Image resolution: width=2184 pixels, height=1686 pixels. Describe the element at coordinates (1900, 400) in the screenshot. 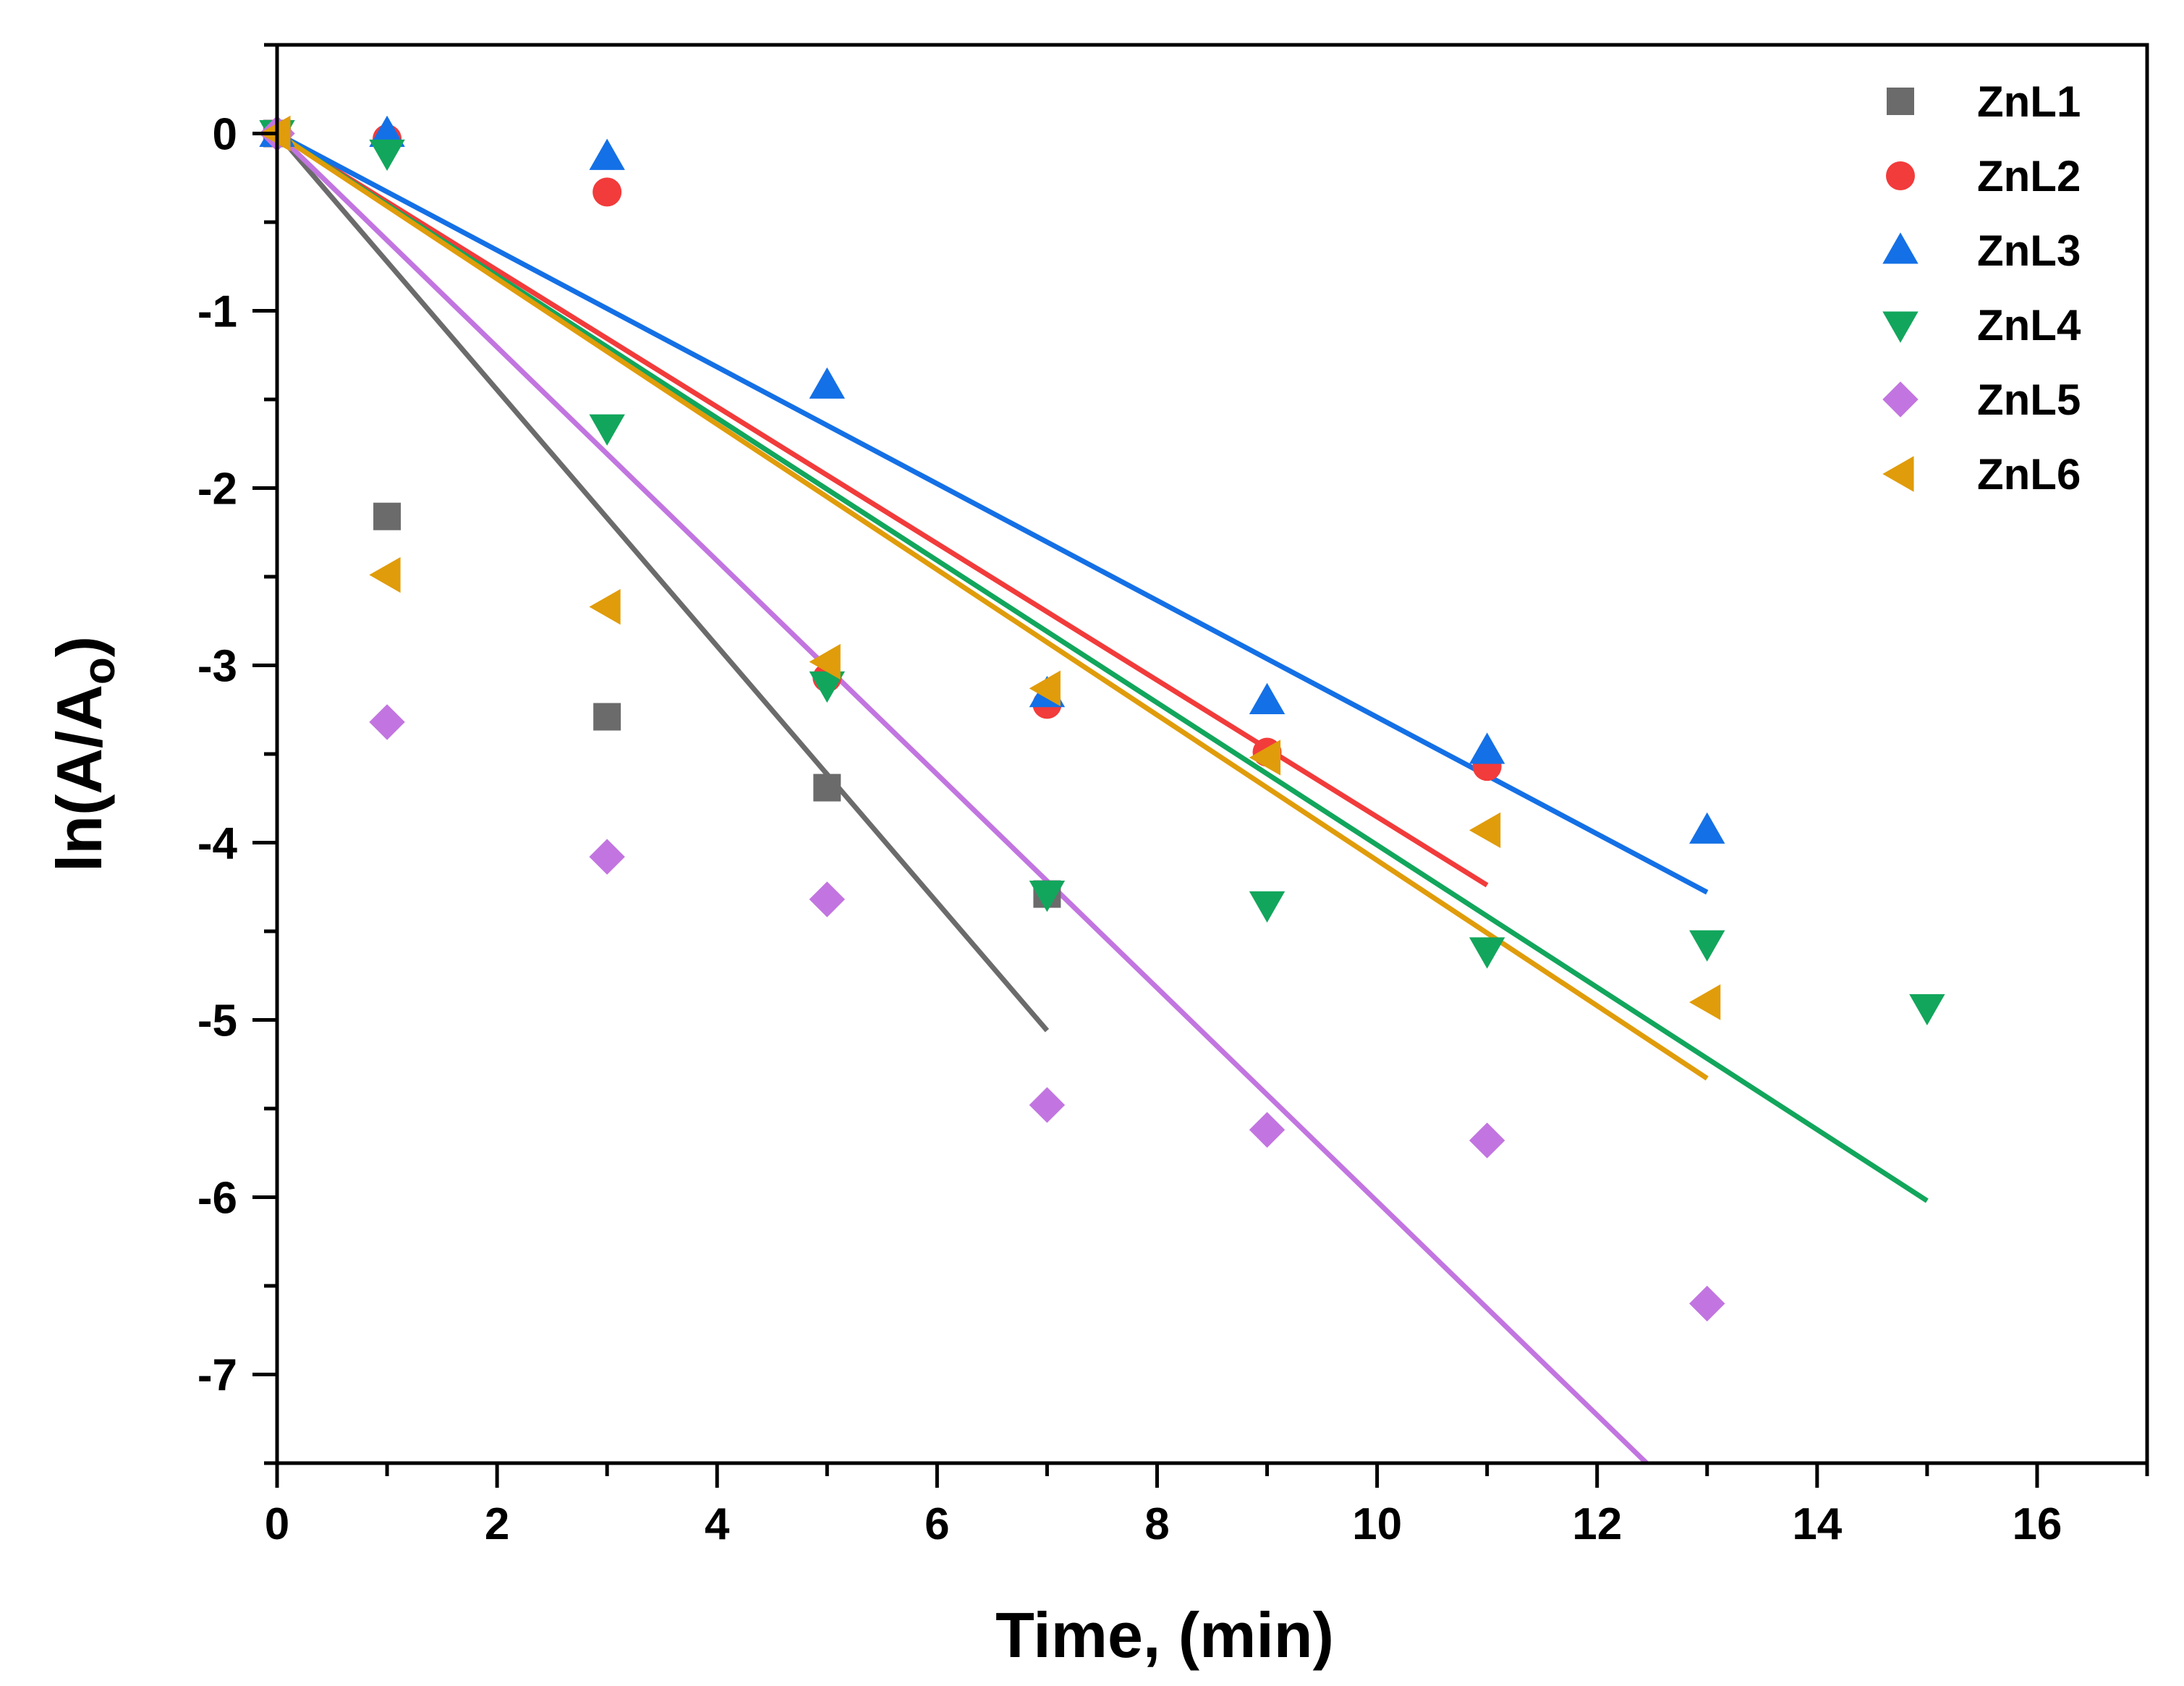

I see `znl5-legend-marker` at that location.